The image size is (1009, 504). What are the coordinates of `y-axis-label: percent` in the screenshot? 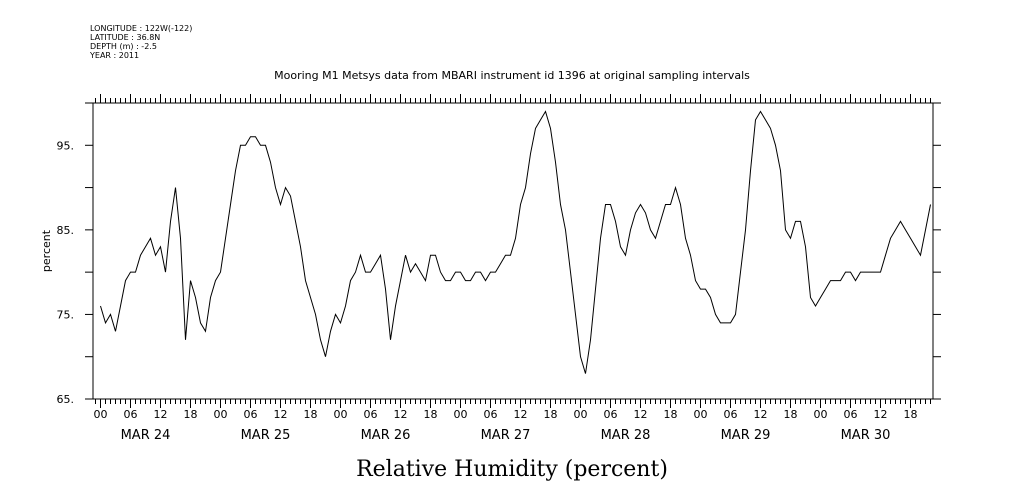 It's located at (46, 250).